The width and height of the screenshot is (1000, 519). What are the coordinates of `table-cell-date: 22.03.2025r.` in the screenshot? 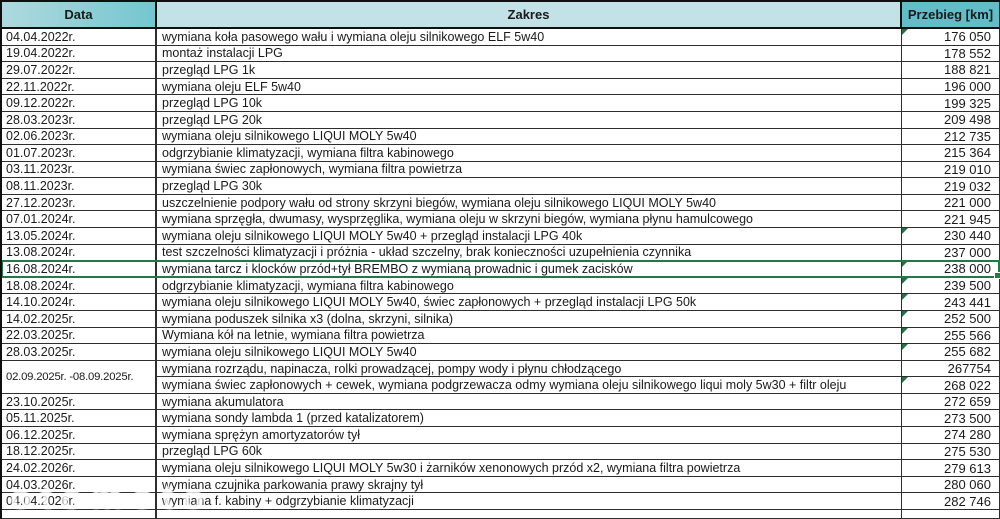 It's located at (79, 336).